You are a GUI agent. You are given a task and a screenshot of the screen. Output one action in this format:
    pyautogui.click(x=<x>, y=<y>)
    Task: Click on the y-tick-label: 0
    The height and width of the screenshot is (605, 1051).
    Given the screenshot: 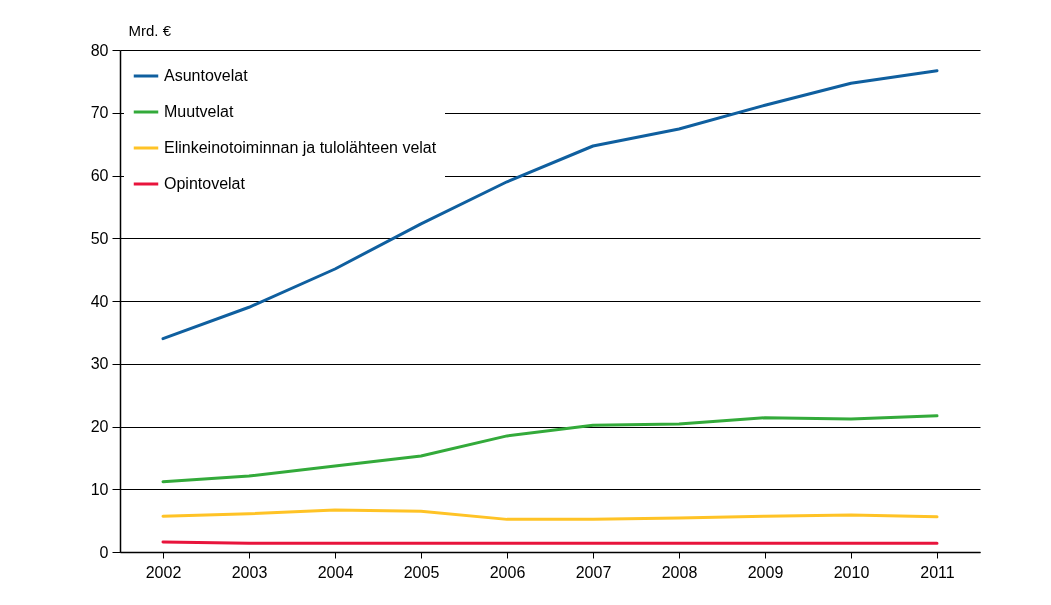 What is the action you would take?
    pyautogui.click(x=104, y=552)
    